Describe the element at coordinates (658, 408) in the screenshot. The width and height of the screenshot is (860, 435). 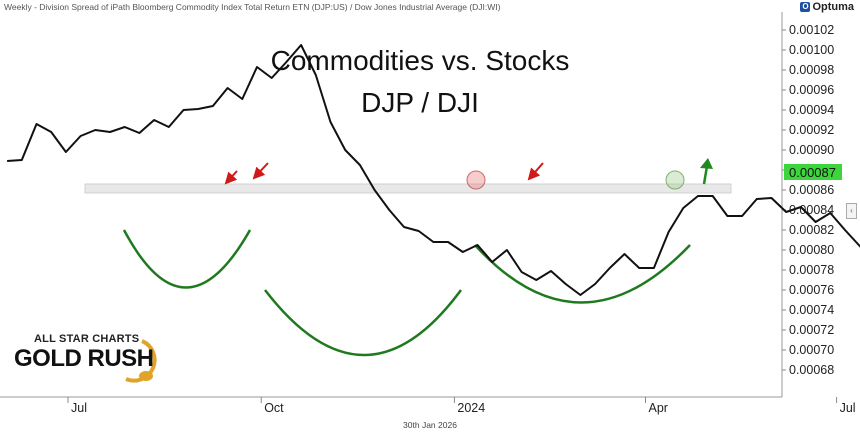
I see `x-tick-label: Apr` at that location.